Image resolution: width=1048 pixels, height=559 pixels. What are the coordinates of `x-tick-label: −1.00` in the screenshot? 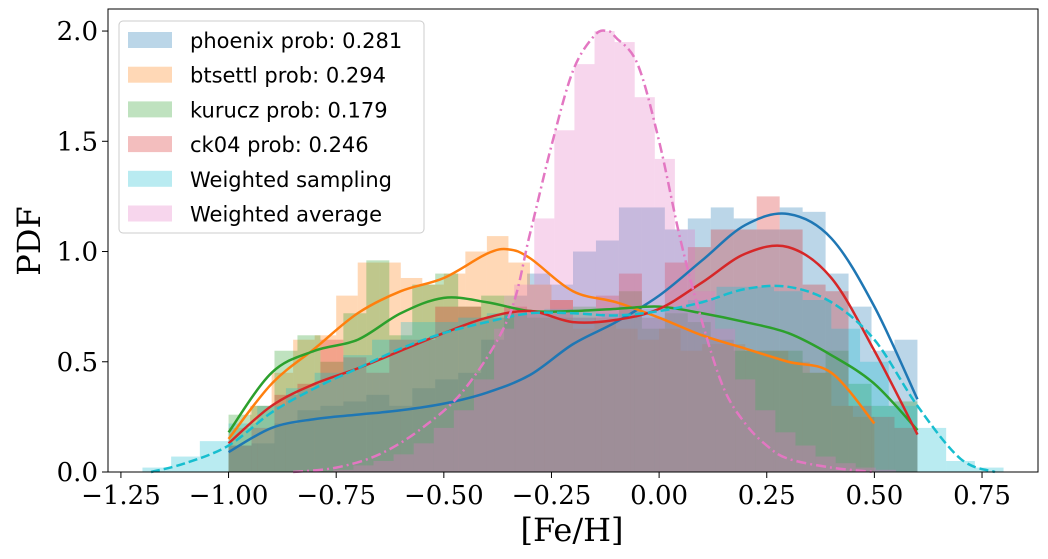 It's located at (229, 496).